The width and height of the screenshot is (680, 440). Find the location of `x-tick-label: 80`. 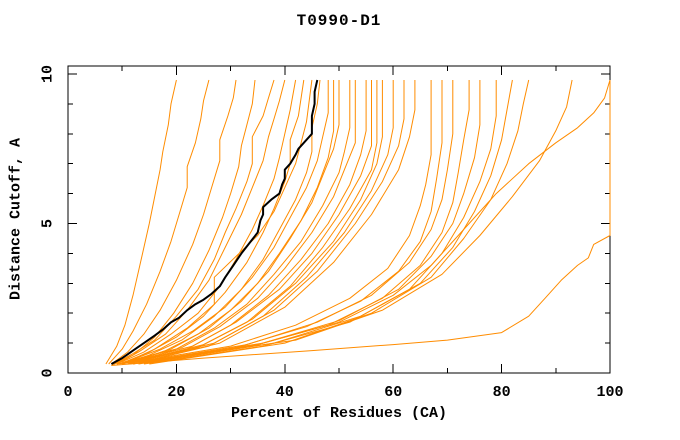

x-tick-label: 80 is located at coordinates (502, 392).